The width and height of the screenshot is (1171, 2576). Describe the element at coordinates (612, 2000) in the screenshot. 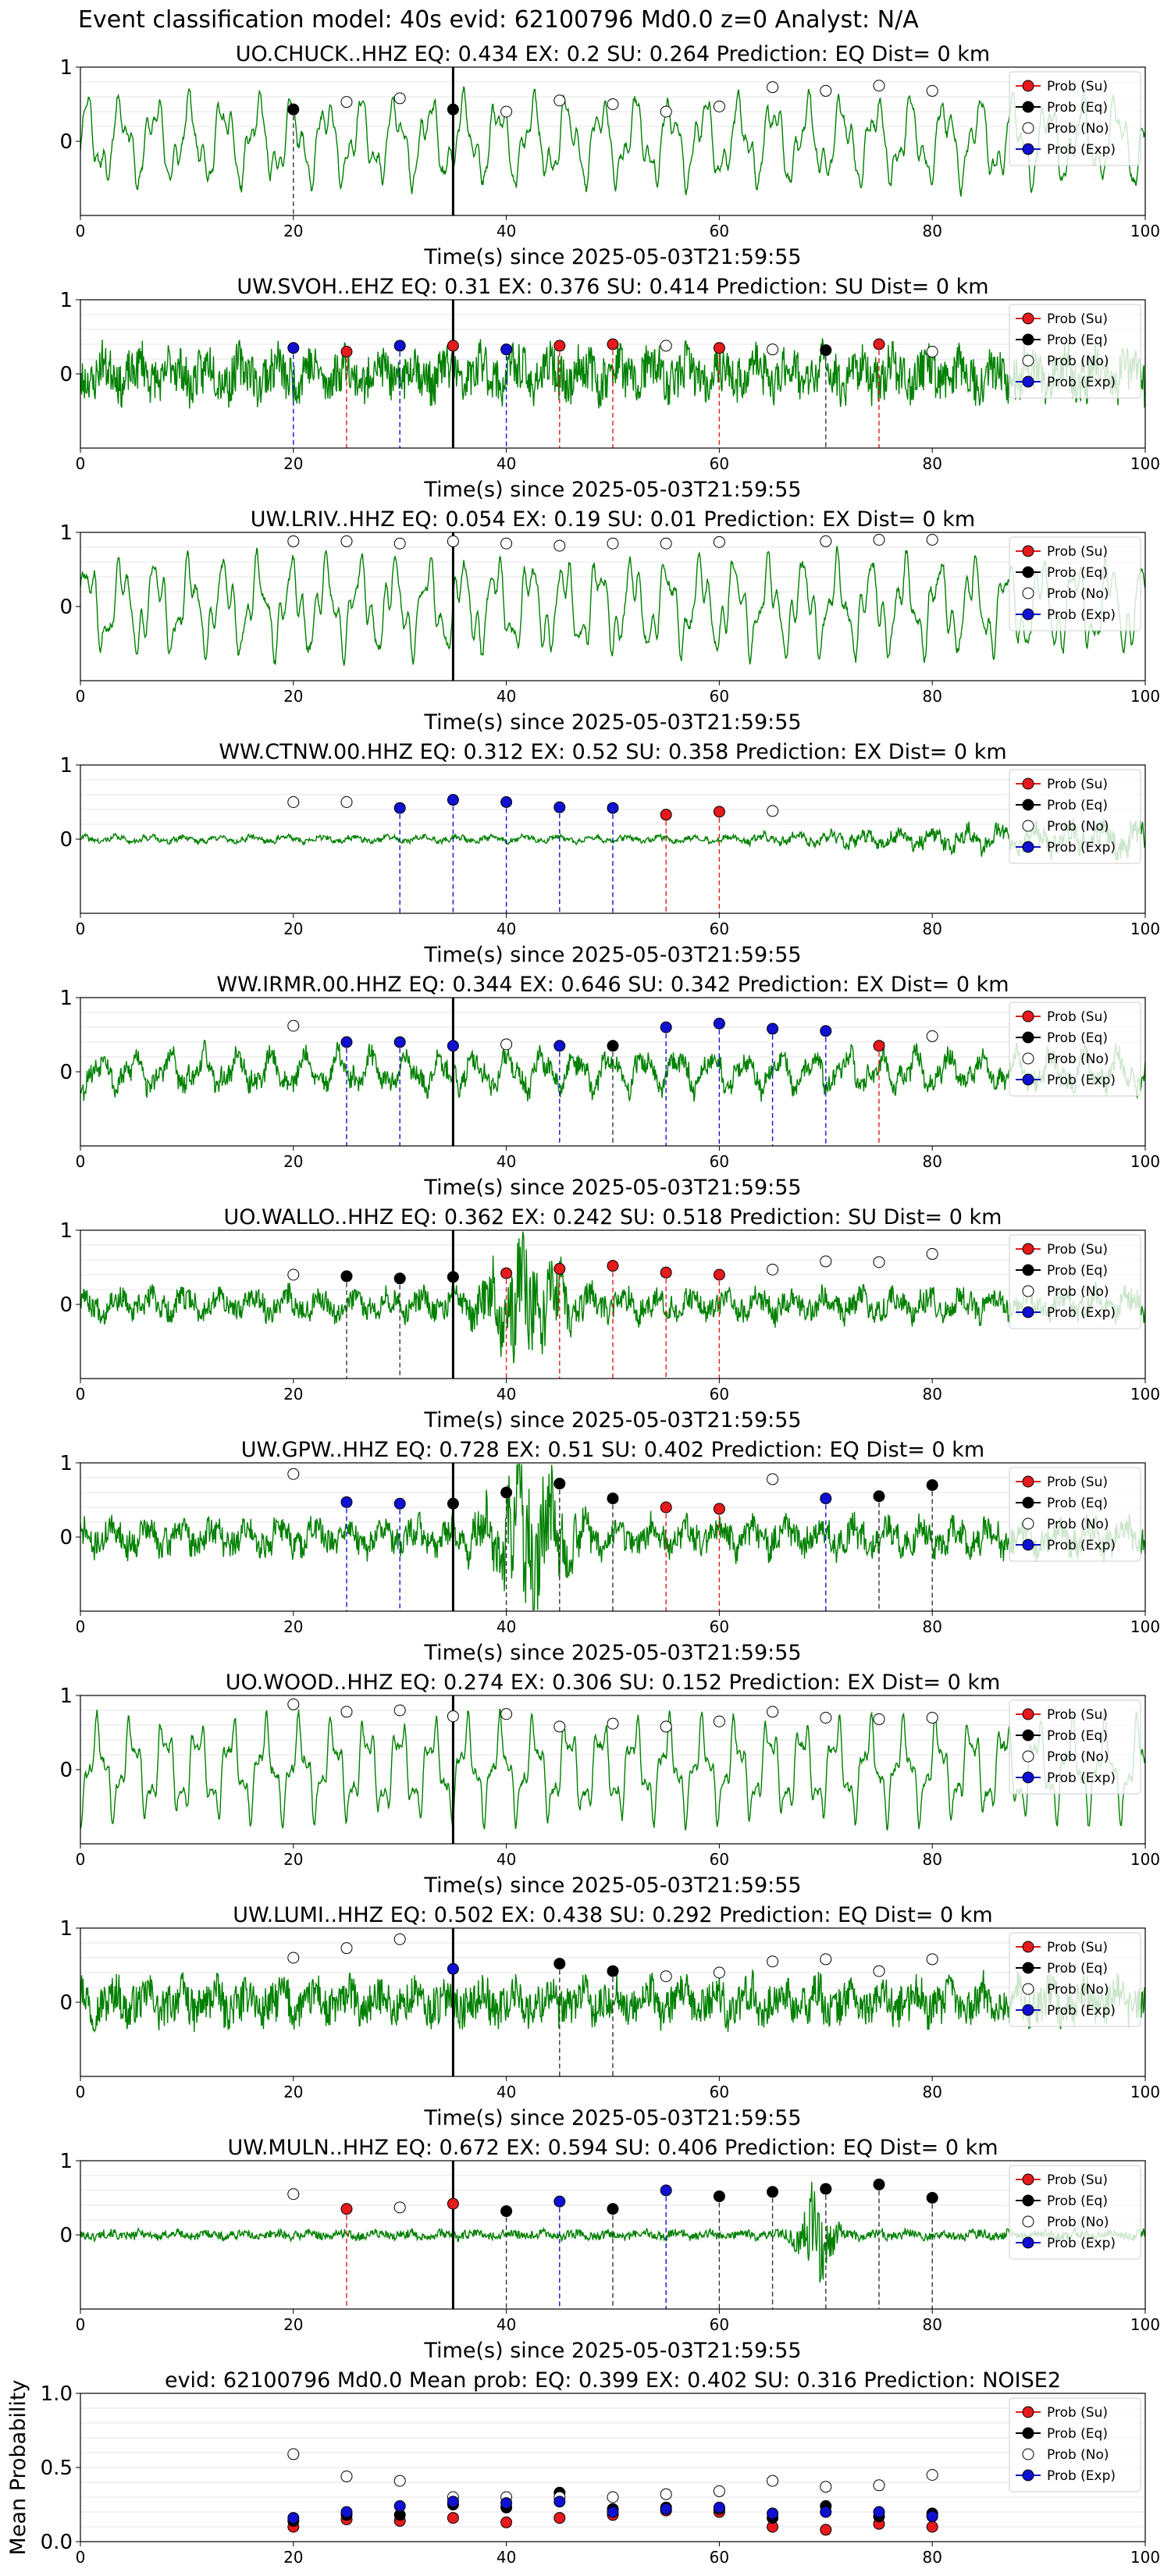

I see `waveform-trace` at that location.